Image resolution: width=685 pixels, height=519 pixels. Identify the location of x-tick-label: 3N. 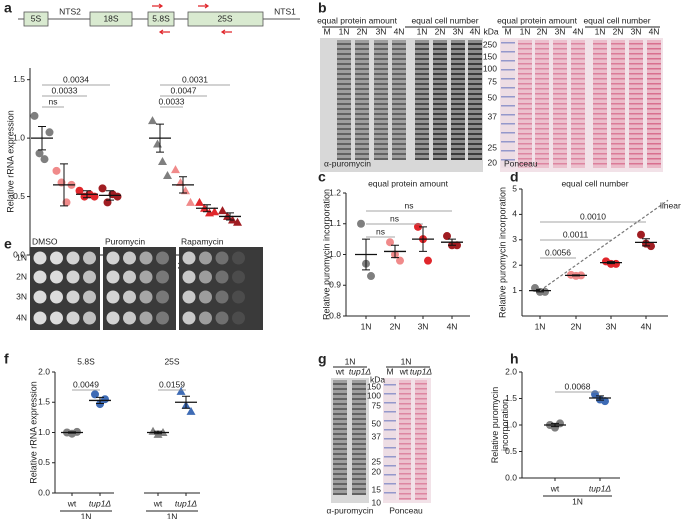
(423, 326).